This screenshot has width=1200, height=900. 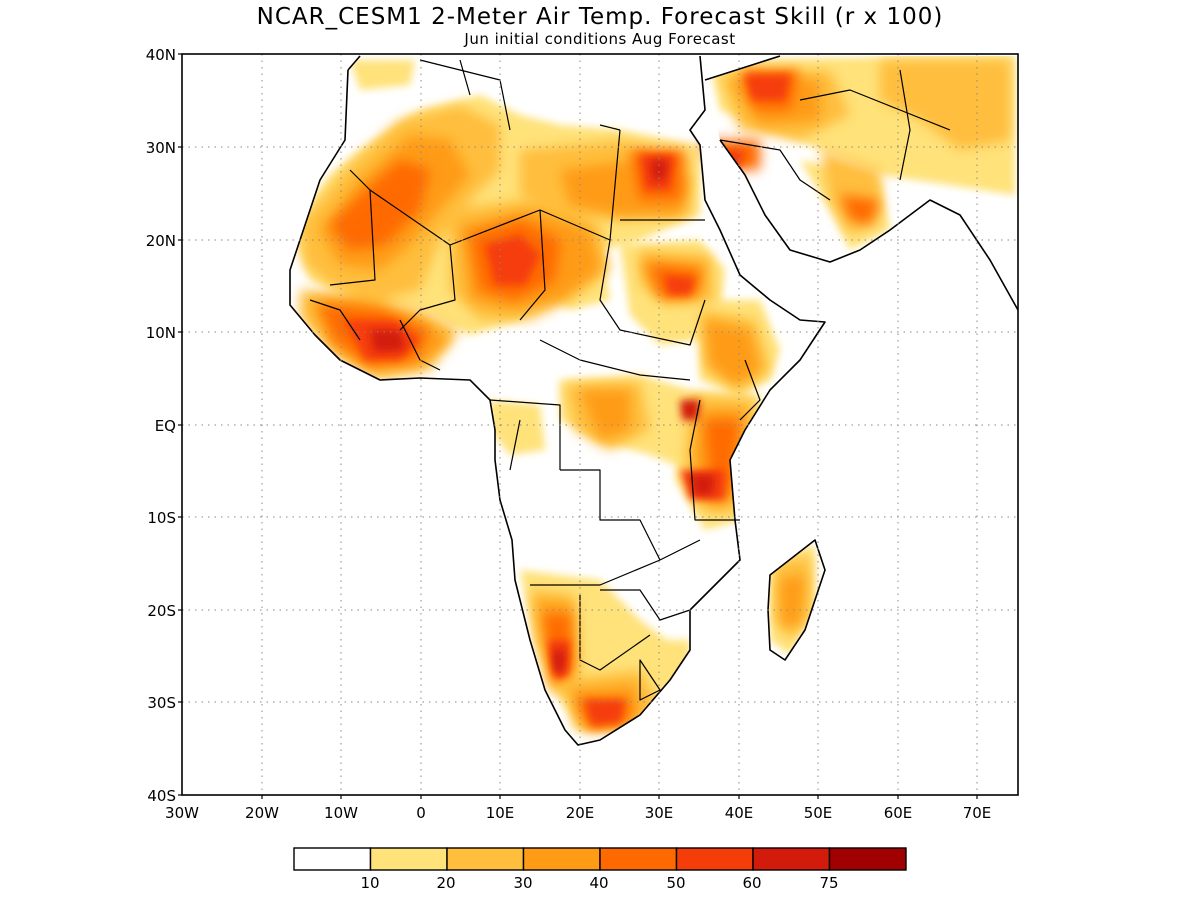 What do you see at coordinates (341, 813) in the screenshot?
I see `lon-label: 10W` at bounding box center [341, 813].